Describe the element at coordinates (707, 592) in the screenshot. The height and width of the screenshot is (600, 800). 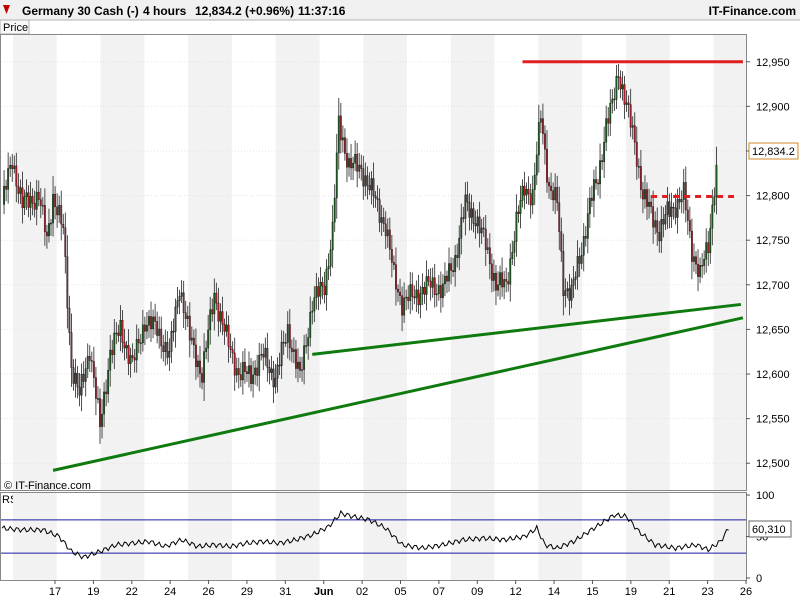
I see `time-tick-label: 23` at that location.